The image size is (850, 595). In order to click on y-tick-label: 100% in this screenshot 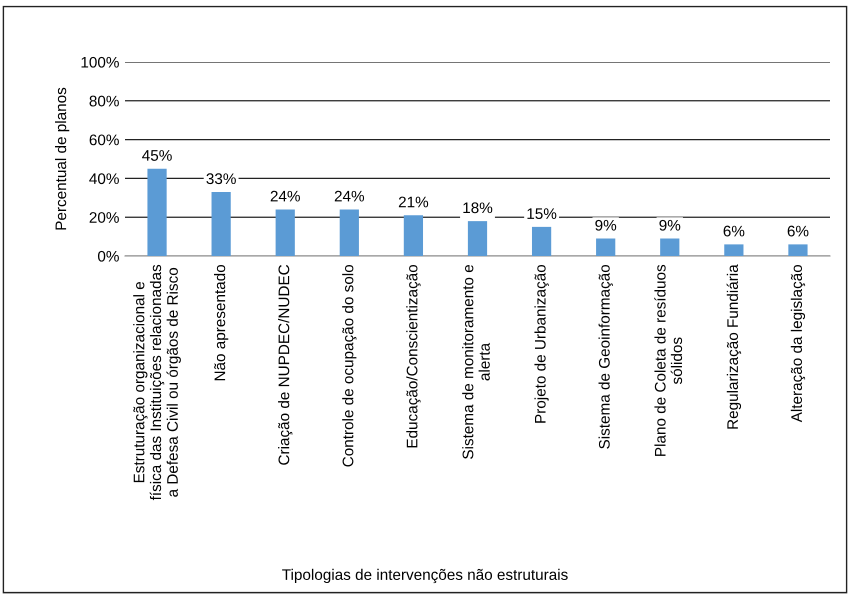, I will do `click(100, 62)`.